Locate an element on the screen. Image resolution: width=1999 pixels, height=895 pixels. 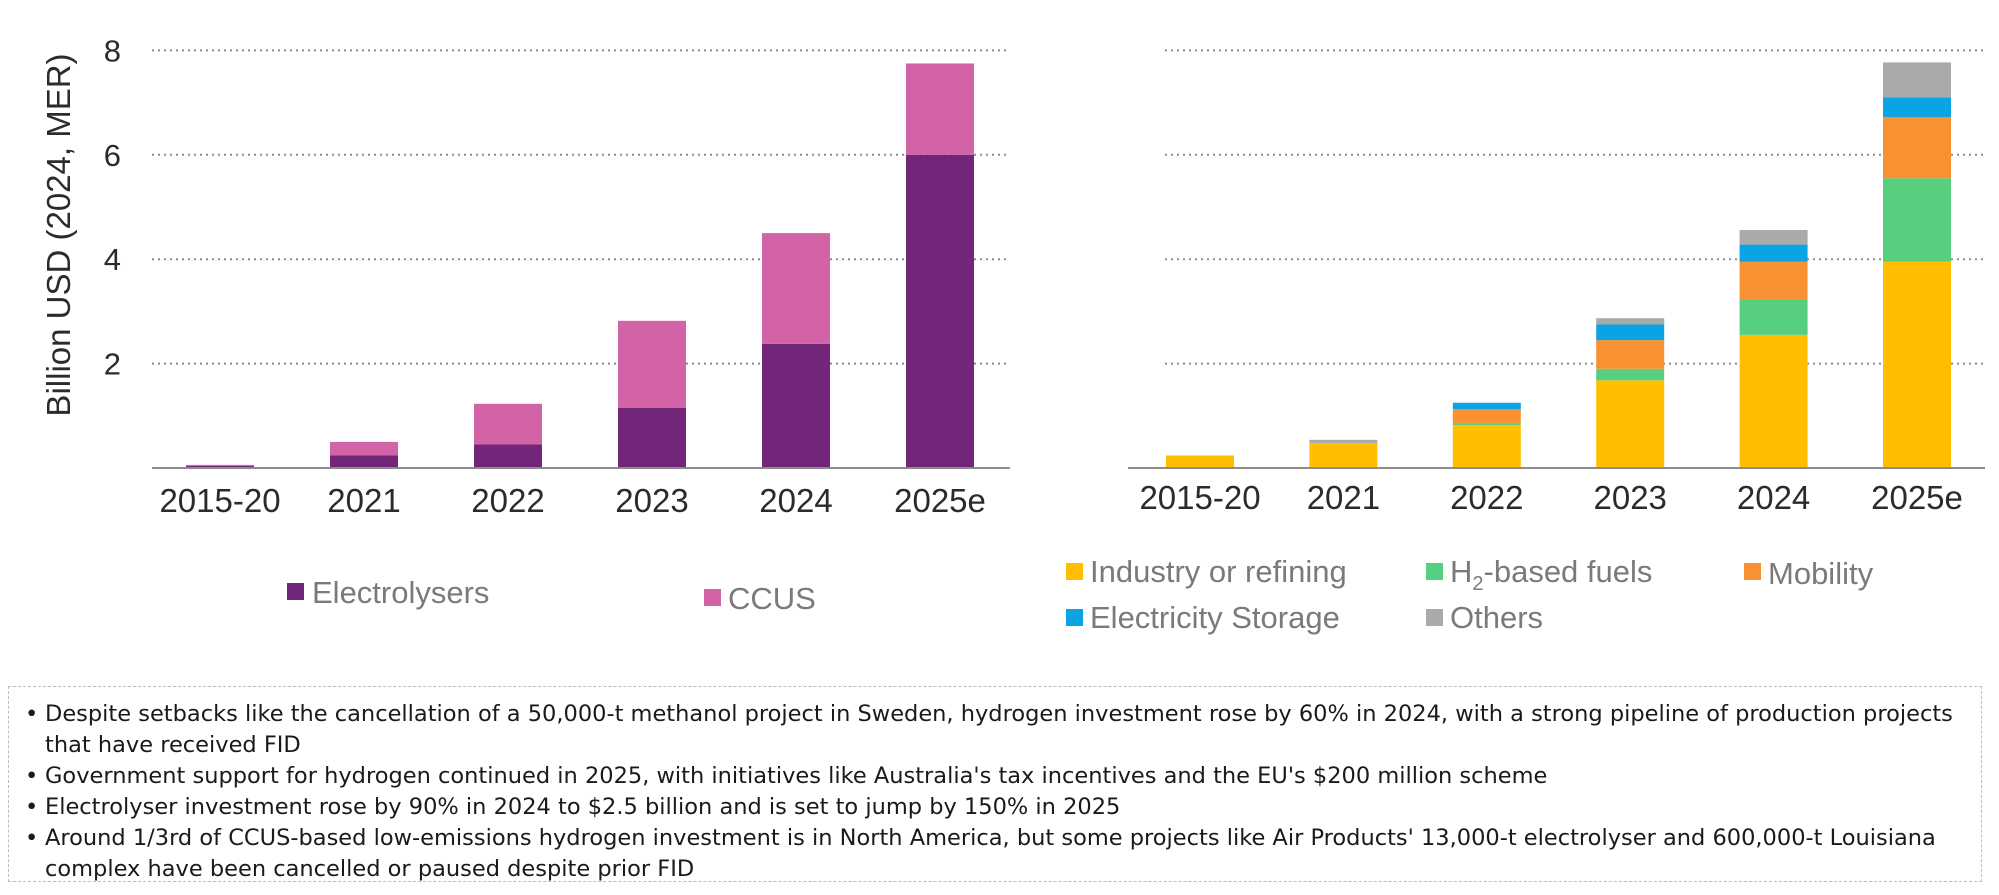
bar-others-2021 is located at coordinates (1343, 441).